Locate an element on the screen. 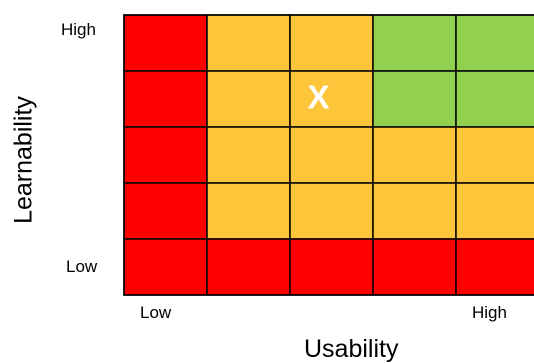 The width and height of the screenshot is (534, 363). x-tick-label-high: High is located at coordinates (489, 312).